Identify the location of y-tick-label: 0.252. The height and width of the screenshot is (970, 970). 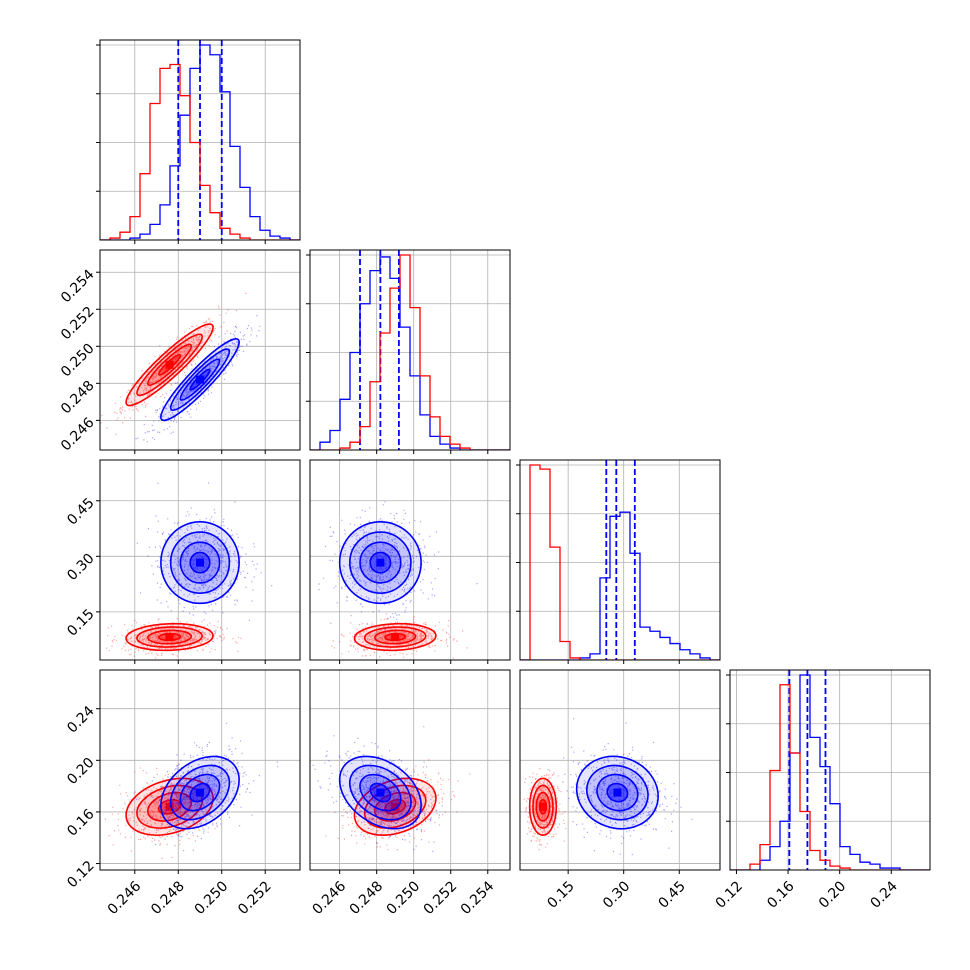
(78, 324).